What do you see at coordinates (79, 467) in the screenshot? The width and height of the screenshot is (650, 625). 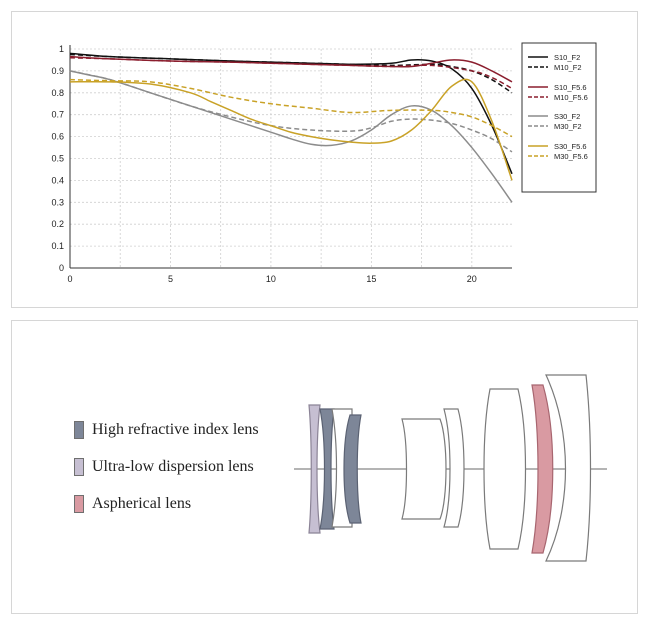 I see `ultra-low-dispersion-swatch` at bounding box center [79, 467].